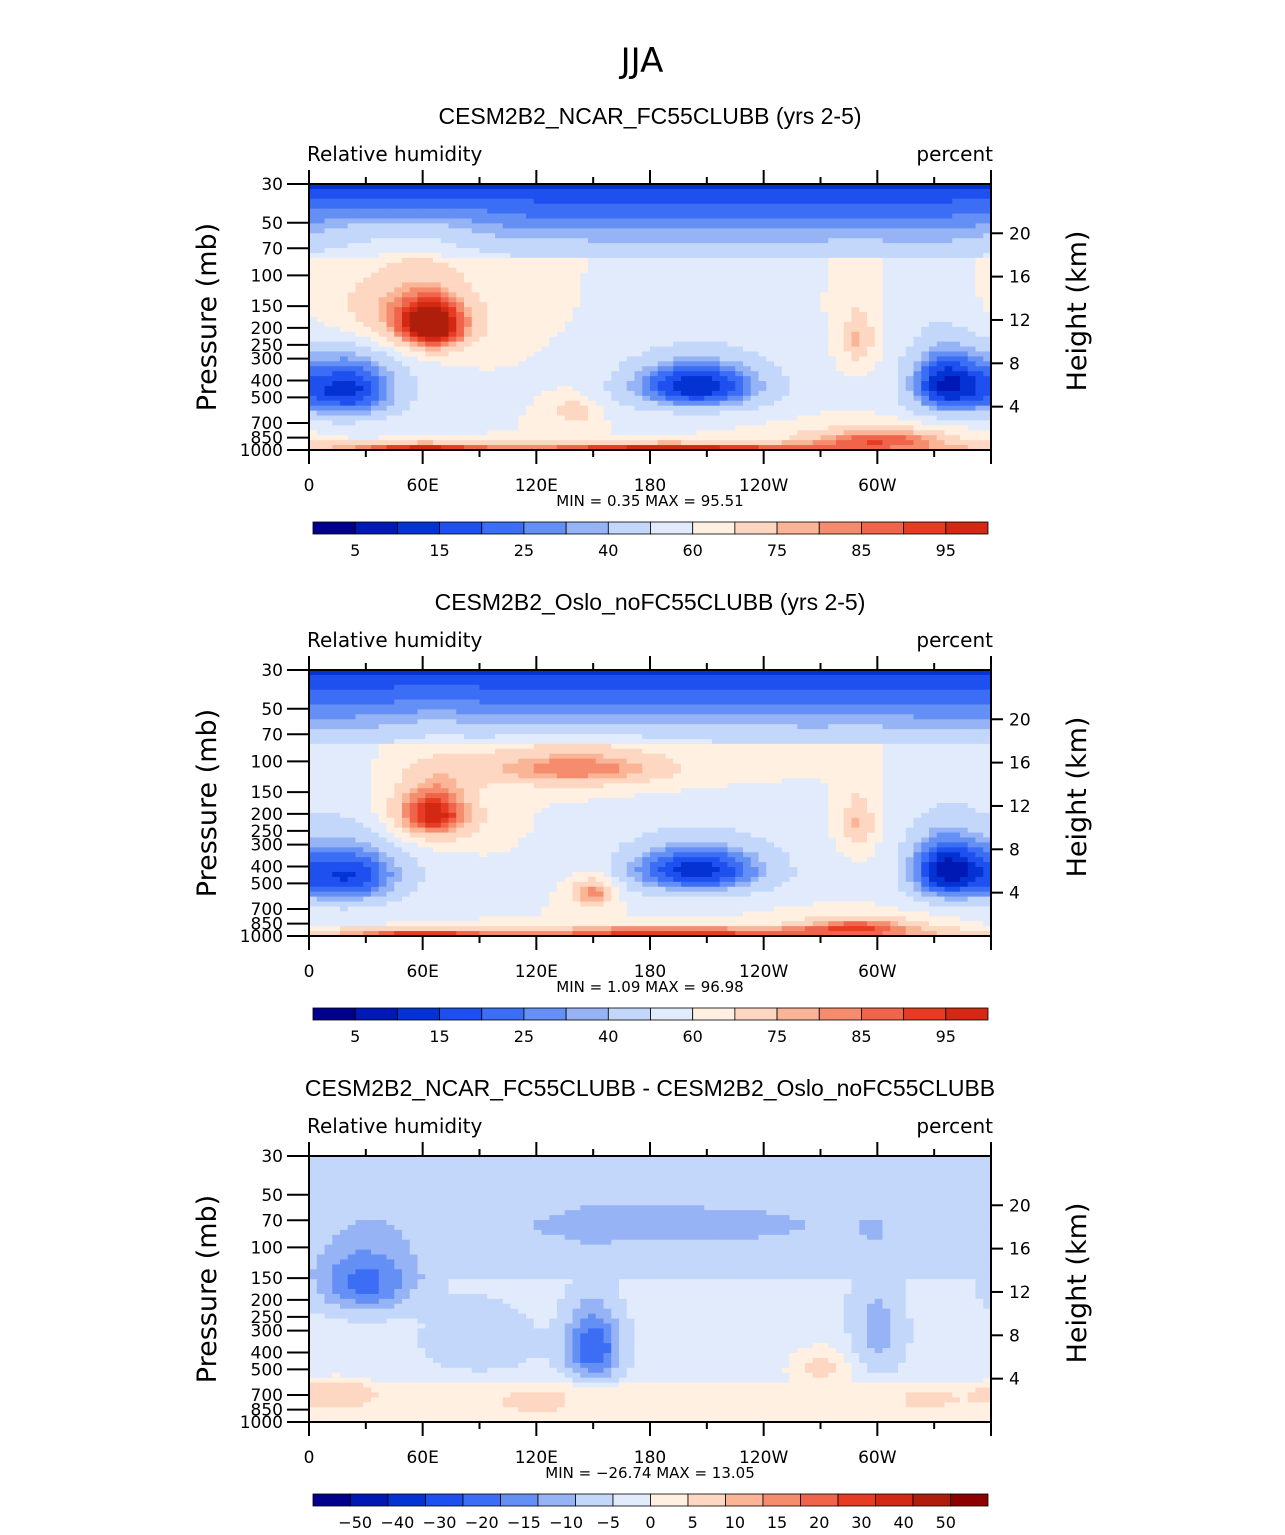 This screenshot has width=1285, height=1535. What do you see at coordinates (536, 486) in the screenshot?
I see `x-tick-label: 120E` at bounding box center [536, 486].